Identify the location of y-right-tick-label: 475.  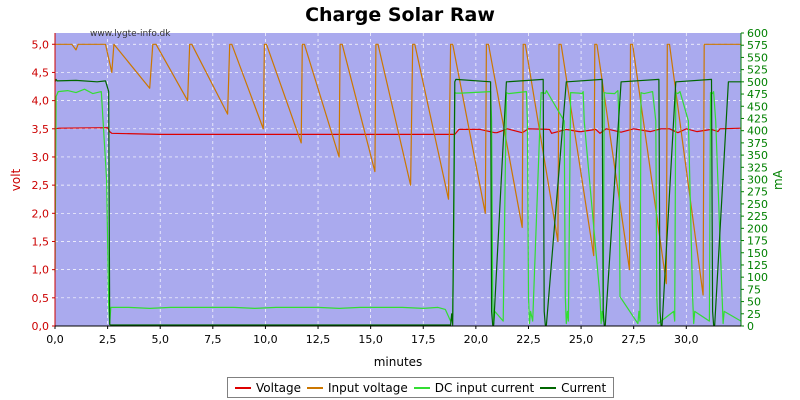
(757, 94).